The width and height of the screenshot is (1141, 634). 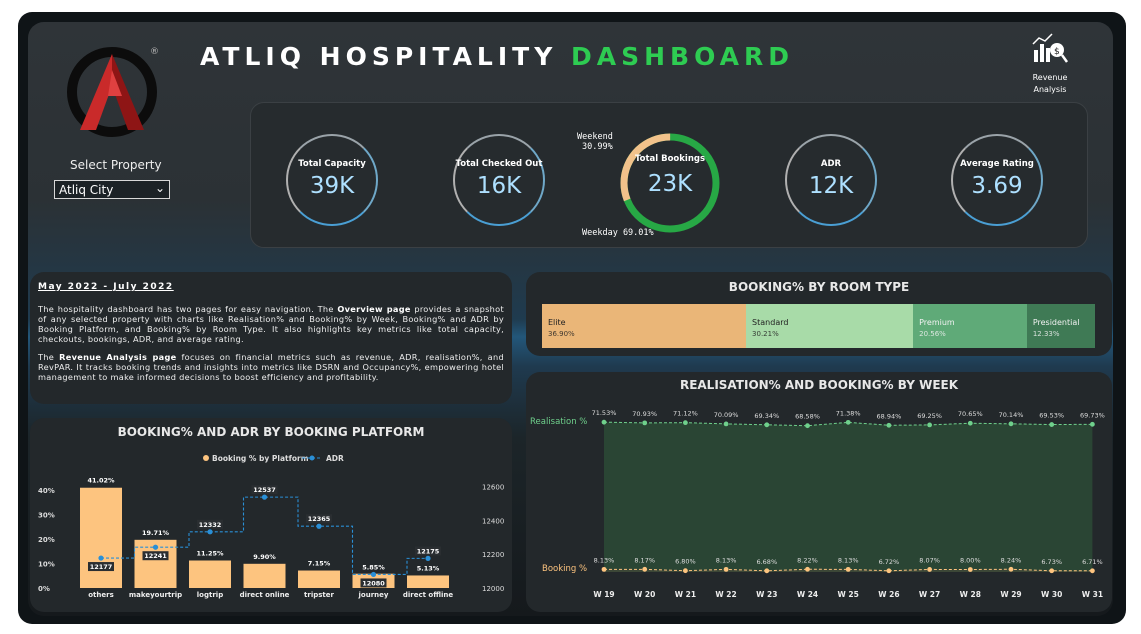 What do you see at coordinates (155, 595) in the screenshot?
I see `x-tick: makeyourtrip` at bounding box center [155, 595].